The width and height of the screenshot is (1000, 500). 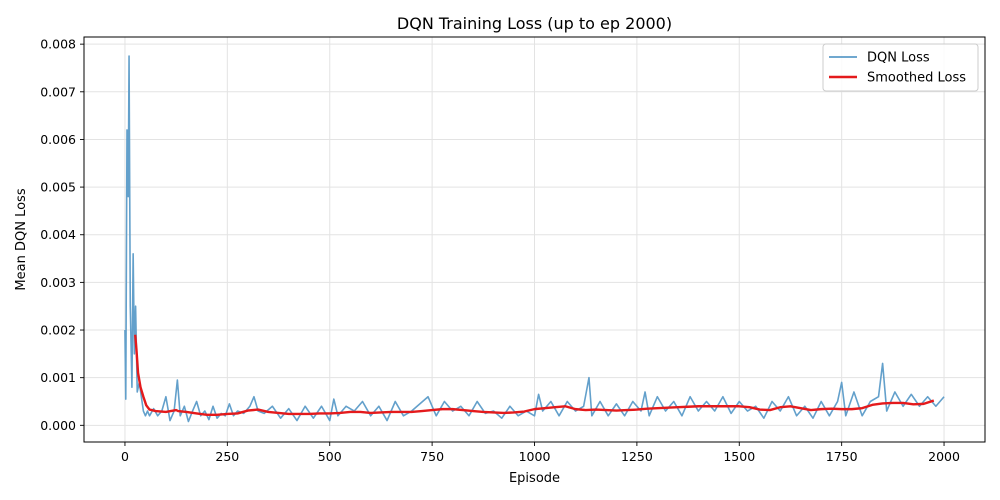 I want to click on x-tick-label: 250, so click(x=227, y=456).